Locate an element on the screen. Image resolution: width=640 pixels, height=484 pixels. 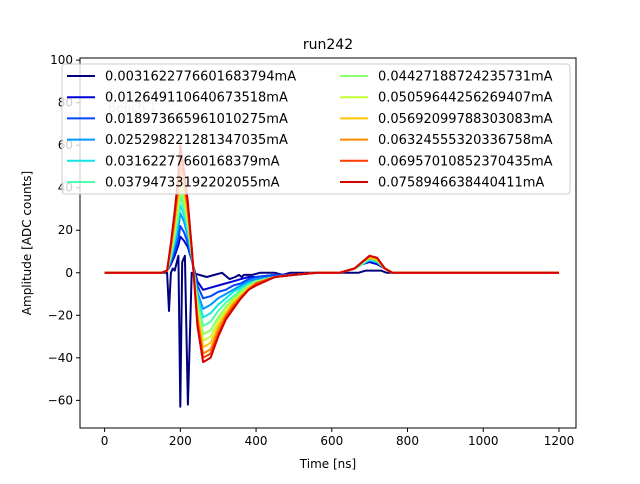
chart-title: run242 is located at coordinates (328, 45).